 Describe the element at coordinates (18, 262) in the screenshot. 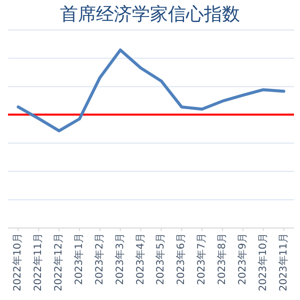

I see `x-tick-label: 2022年10月` at that location.